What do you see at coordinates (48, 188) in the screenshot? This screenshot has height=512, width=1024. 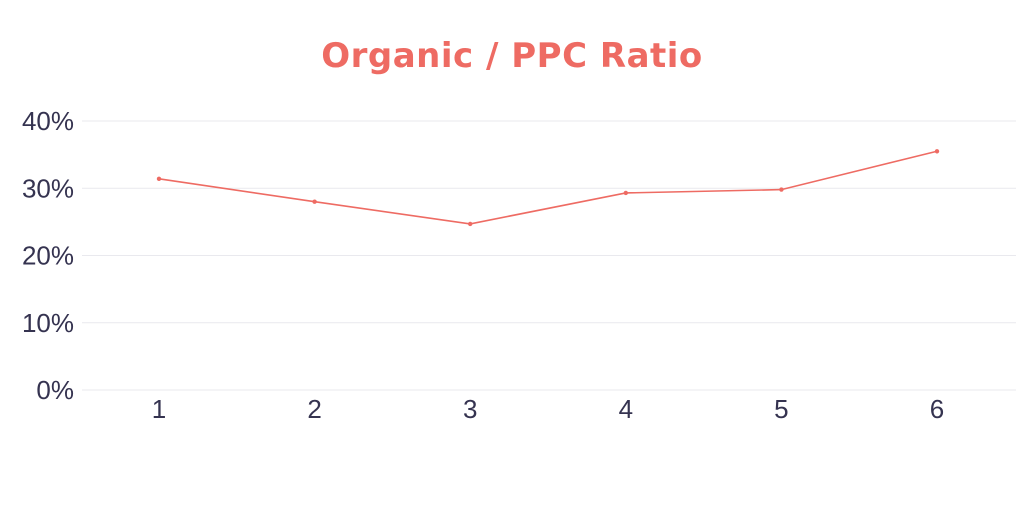 I see `y-tick-label: 30%` at bounding box center [48, 188].